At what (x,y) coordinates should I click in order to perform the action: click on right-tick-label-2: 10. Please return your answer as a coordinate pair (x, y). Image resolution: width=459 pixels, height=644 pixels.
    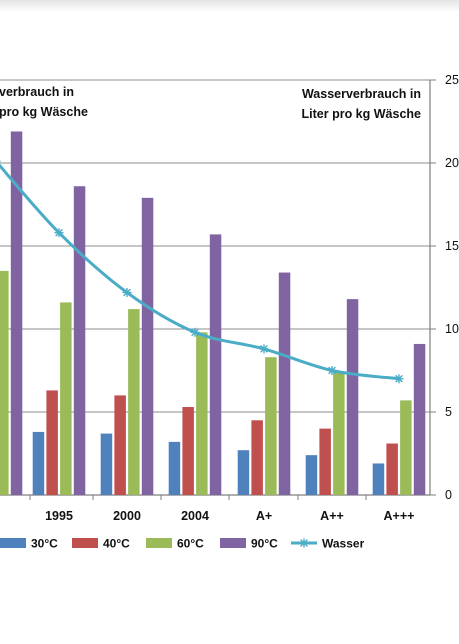
    Looking at the image, I should click on (452, 329).